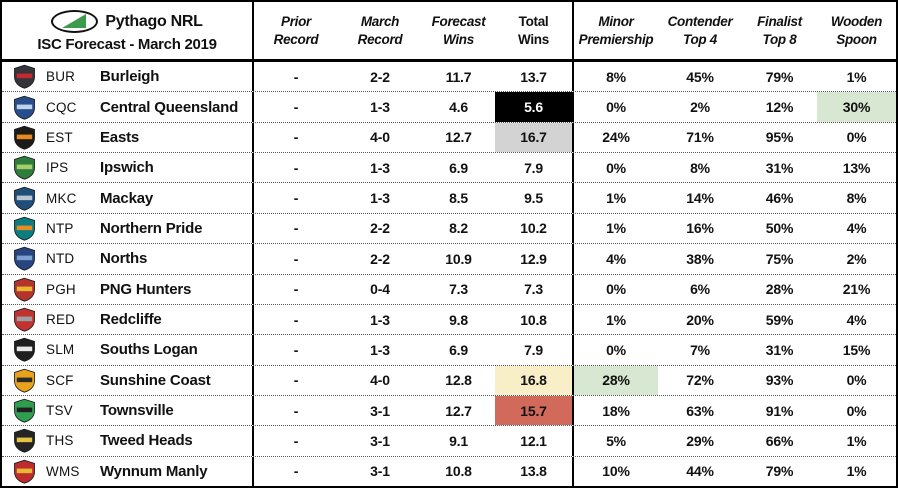  I want to click on cell-minor-premiership: 24%, so click(616, 137).